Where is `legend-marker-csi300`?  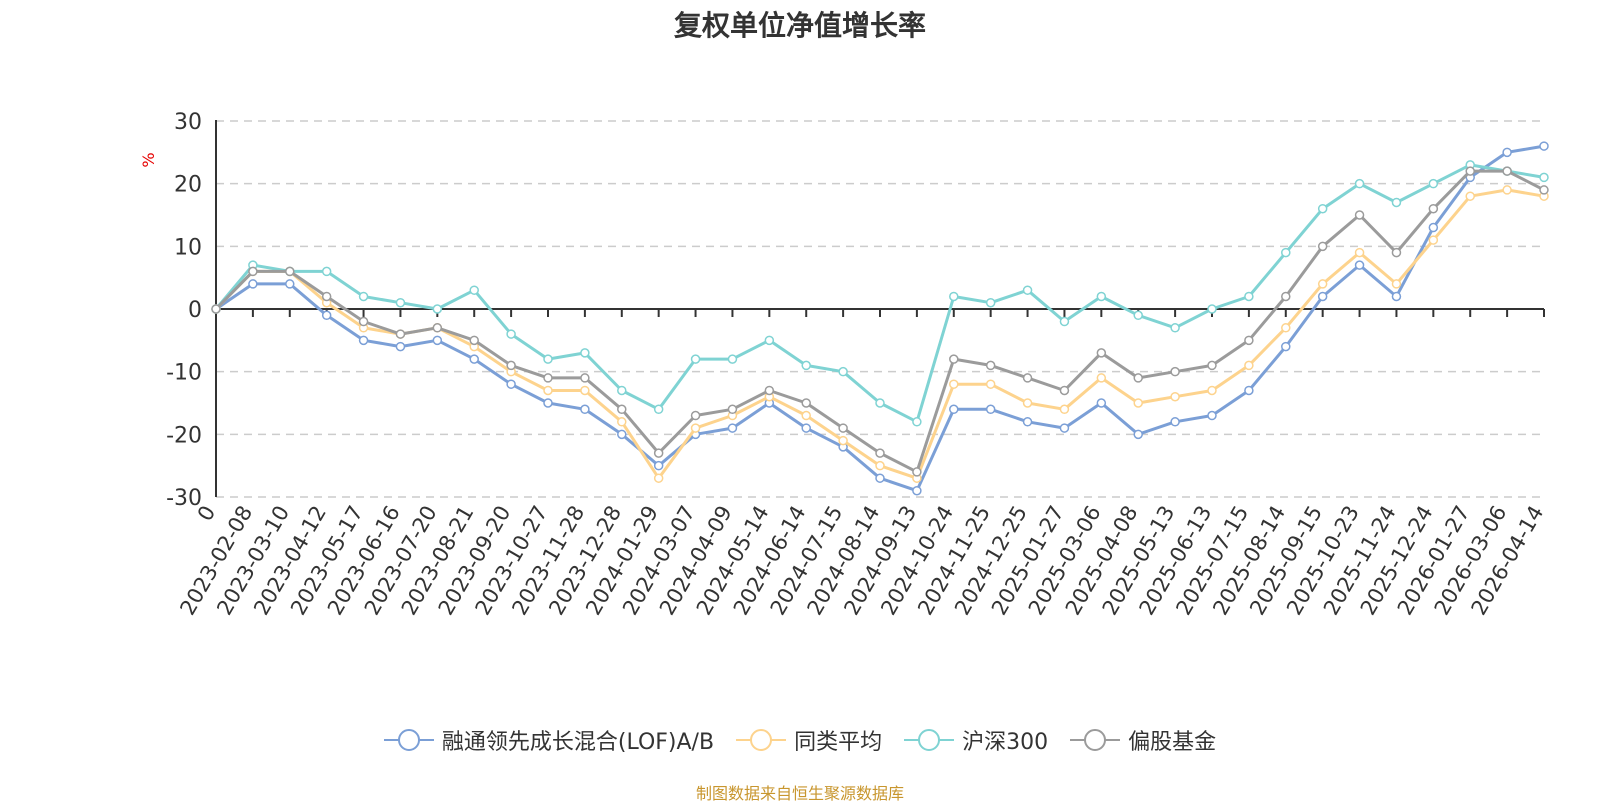 legend-marker-csi300 is located at coordinates (929, 740).